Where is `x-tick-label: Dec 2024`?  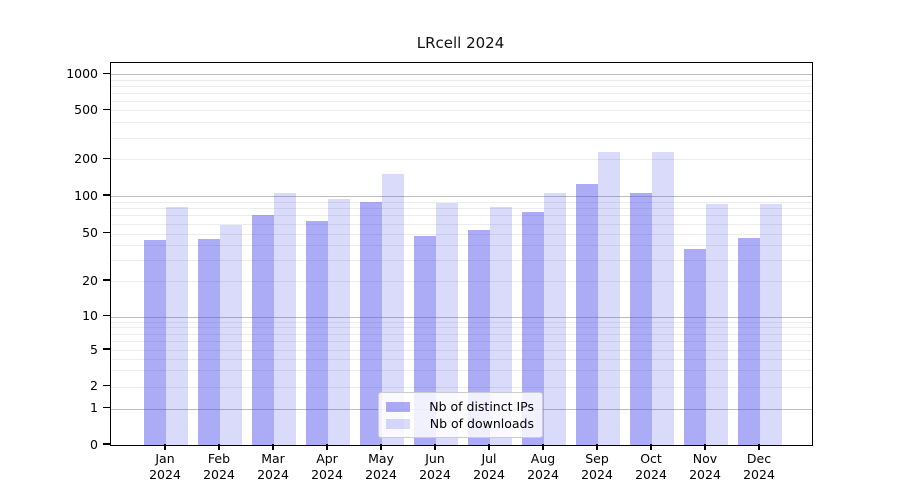 x-tick-label: Dec 2024 is located at coordinates (759, 466).